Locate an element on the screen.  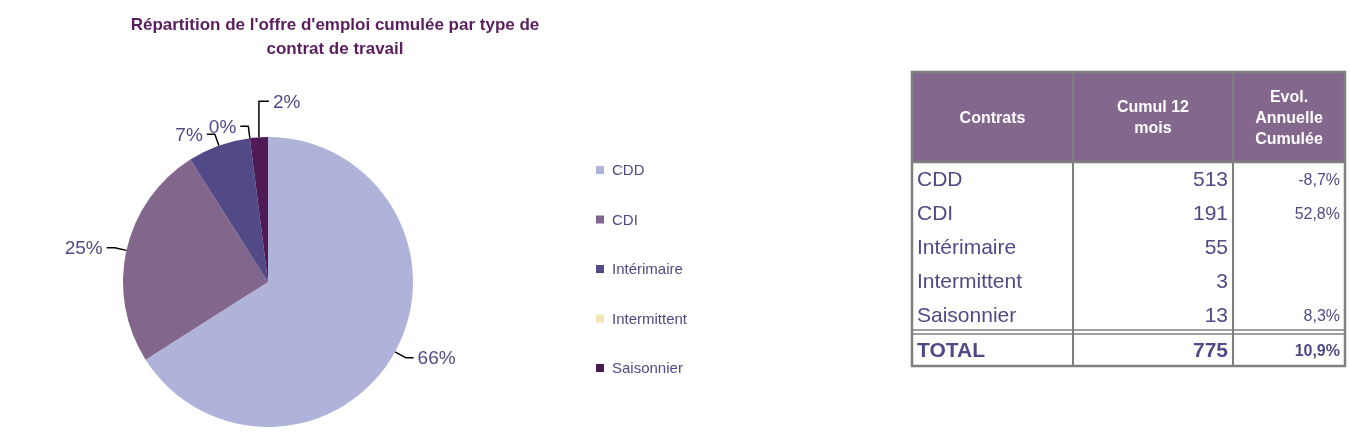
data-label: 775 is located at coordinates (1210, 350).